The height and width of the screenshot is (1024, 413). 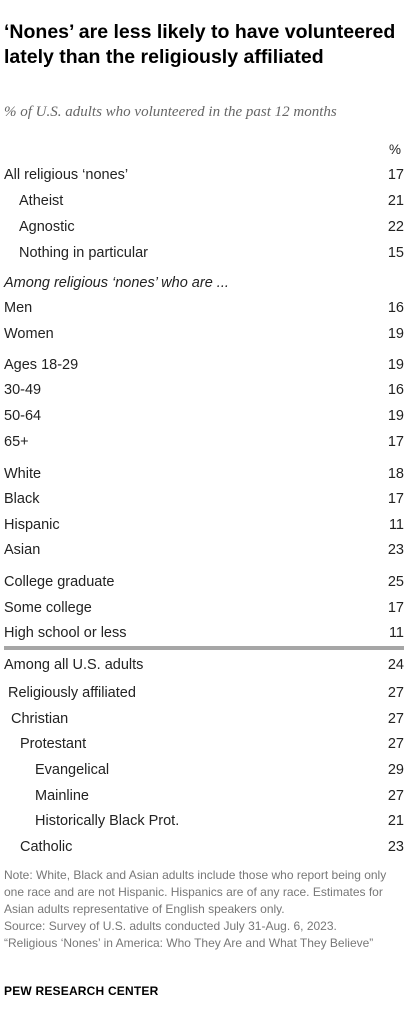 What do you see at coordinates (395, 665) in the screenshot?
I see `row-value: 24` at bounding box center [395, 665].